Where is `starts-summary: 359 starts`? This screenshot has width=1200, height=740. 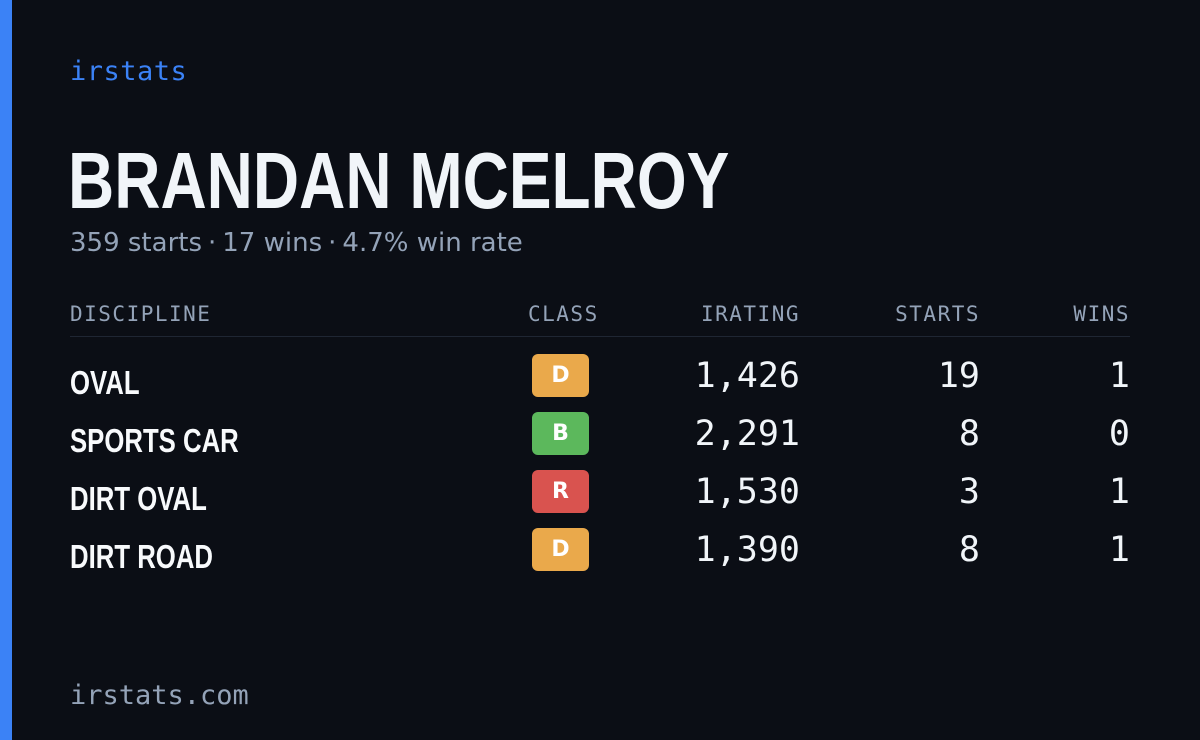
starts-summary: 359 starts is located at coordinates (136, 243).